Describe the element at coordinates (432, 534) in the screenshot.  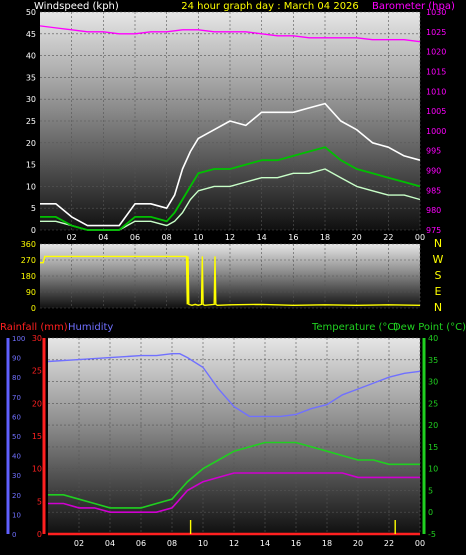
I see `temp-y-tick-label: -5` at that location.